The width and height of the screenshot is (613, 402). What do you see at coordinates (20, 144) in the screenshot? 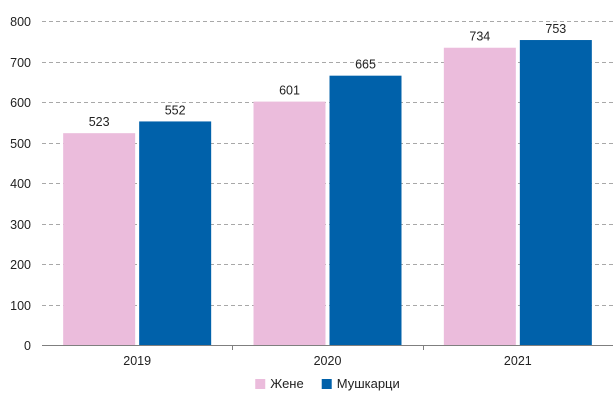
I see `y-tick-label: 500` at bounding box center [20, 144].